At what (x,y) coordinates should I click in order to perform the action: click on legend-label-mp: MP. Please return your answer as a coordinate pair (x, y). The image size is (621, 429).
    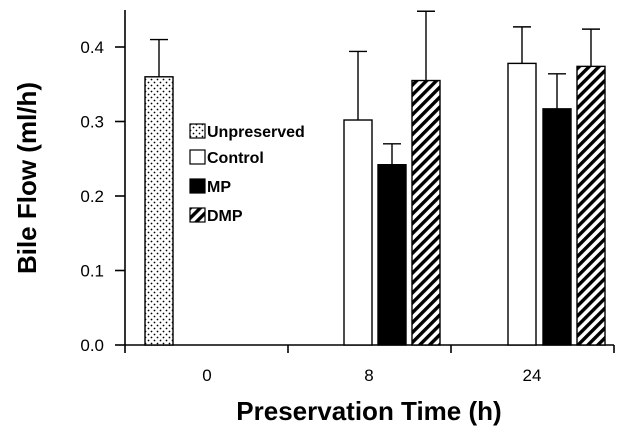
    Looking at the image, I should click on (219, 187).